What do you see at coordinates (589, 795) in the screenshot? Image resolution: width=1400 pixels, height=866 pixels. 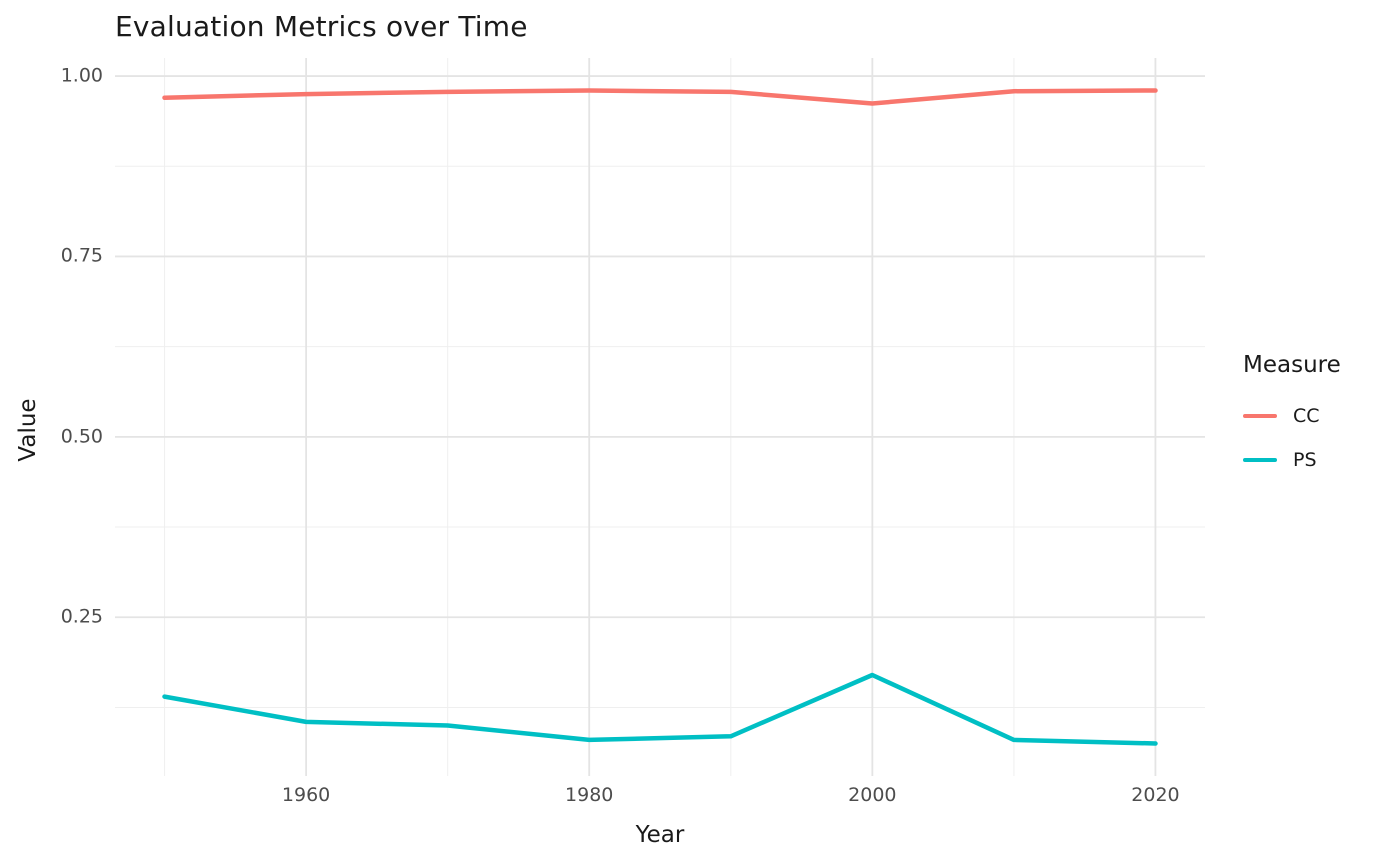 I see `x-tick-label: 1980` at bounding box center [589, 795].